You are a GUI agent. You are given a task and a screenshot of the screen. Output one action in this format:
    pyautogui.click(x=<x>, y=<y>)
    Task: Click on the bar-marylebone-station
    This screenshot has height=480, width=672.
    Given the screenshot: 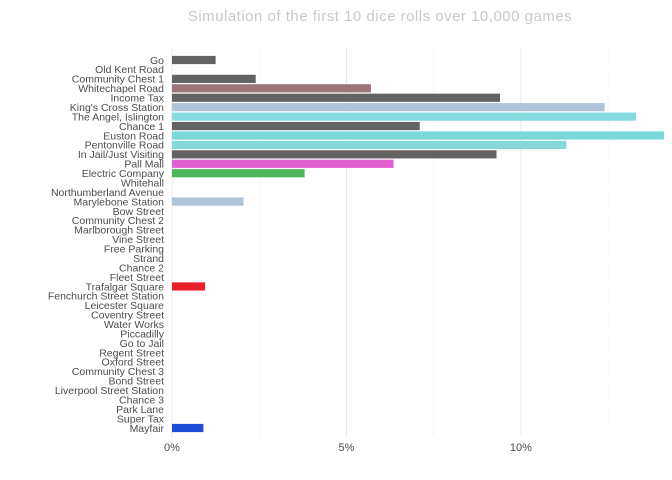 What is the action you would take?
    pyautogui.click(x=208, y=201)
    